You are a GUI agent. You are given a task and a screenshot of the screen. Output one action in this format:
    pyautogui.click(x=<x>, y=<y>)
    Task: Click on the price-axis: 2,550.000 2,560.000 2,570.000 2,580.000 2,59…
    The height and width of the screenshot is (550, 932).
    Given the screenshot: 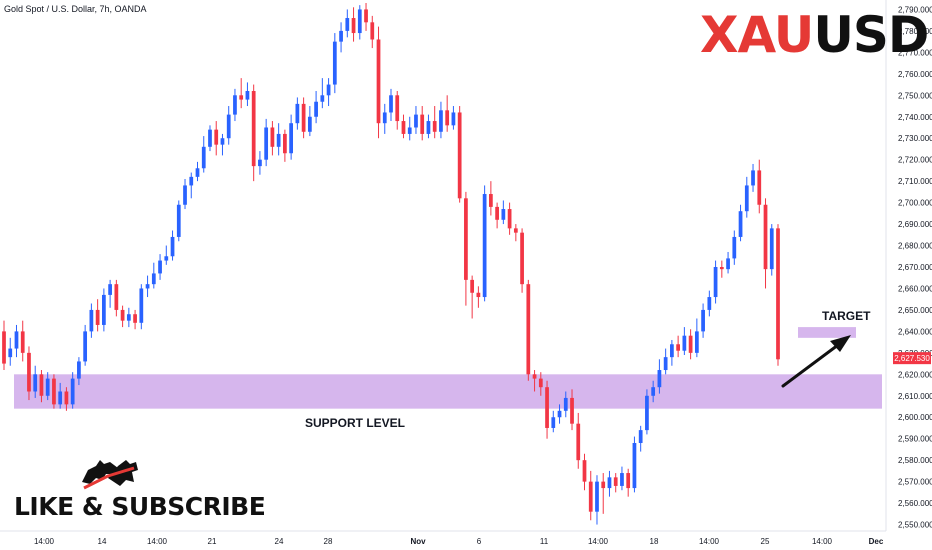 What is the action you would take?
    pyautogui.click(x=915, y=267)
    